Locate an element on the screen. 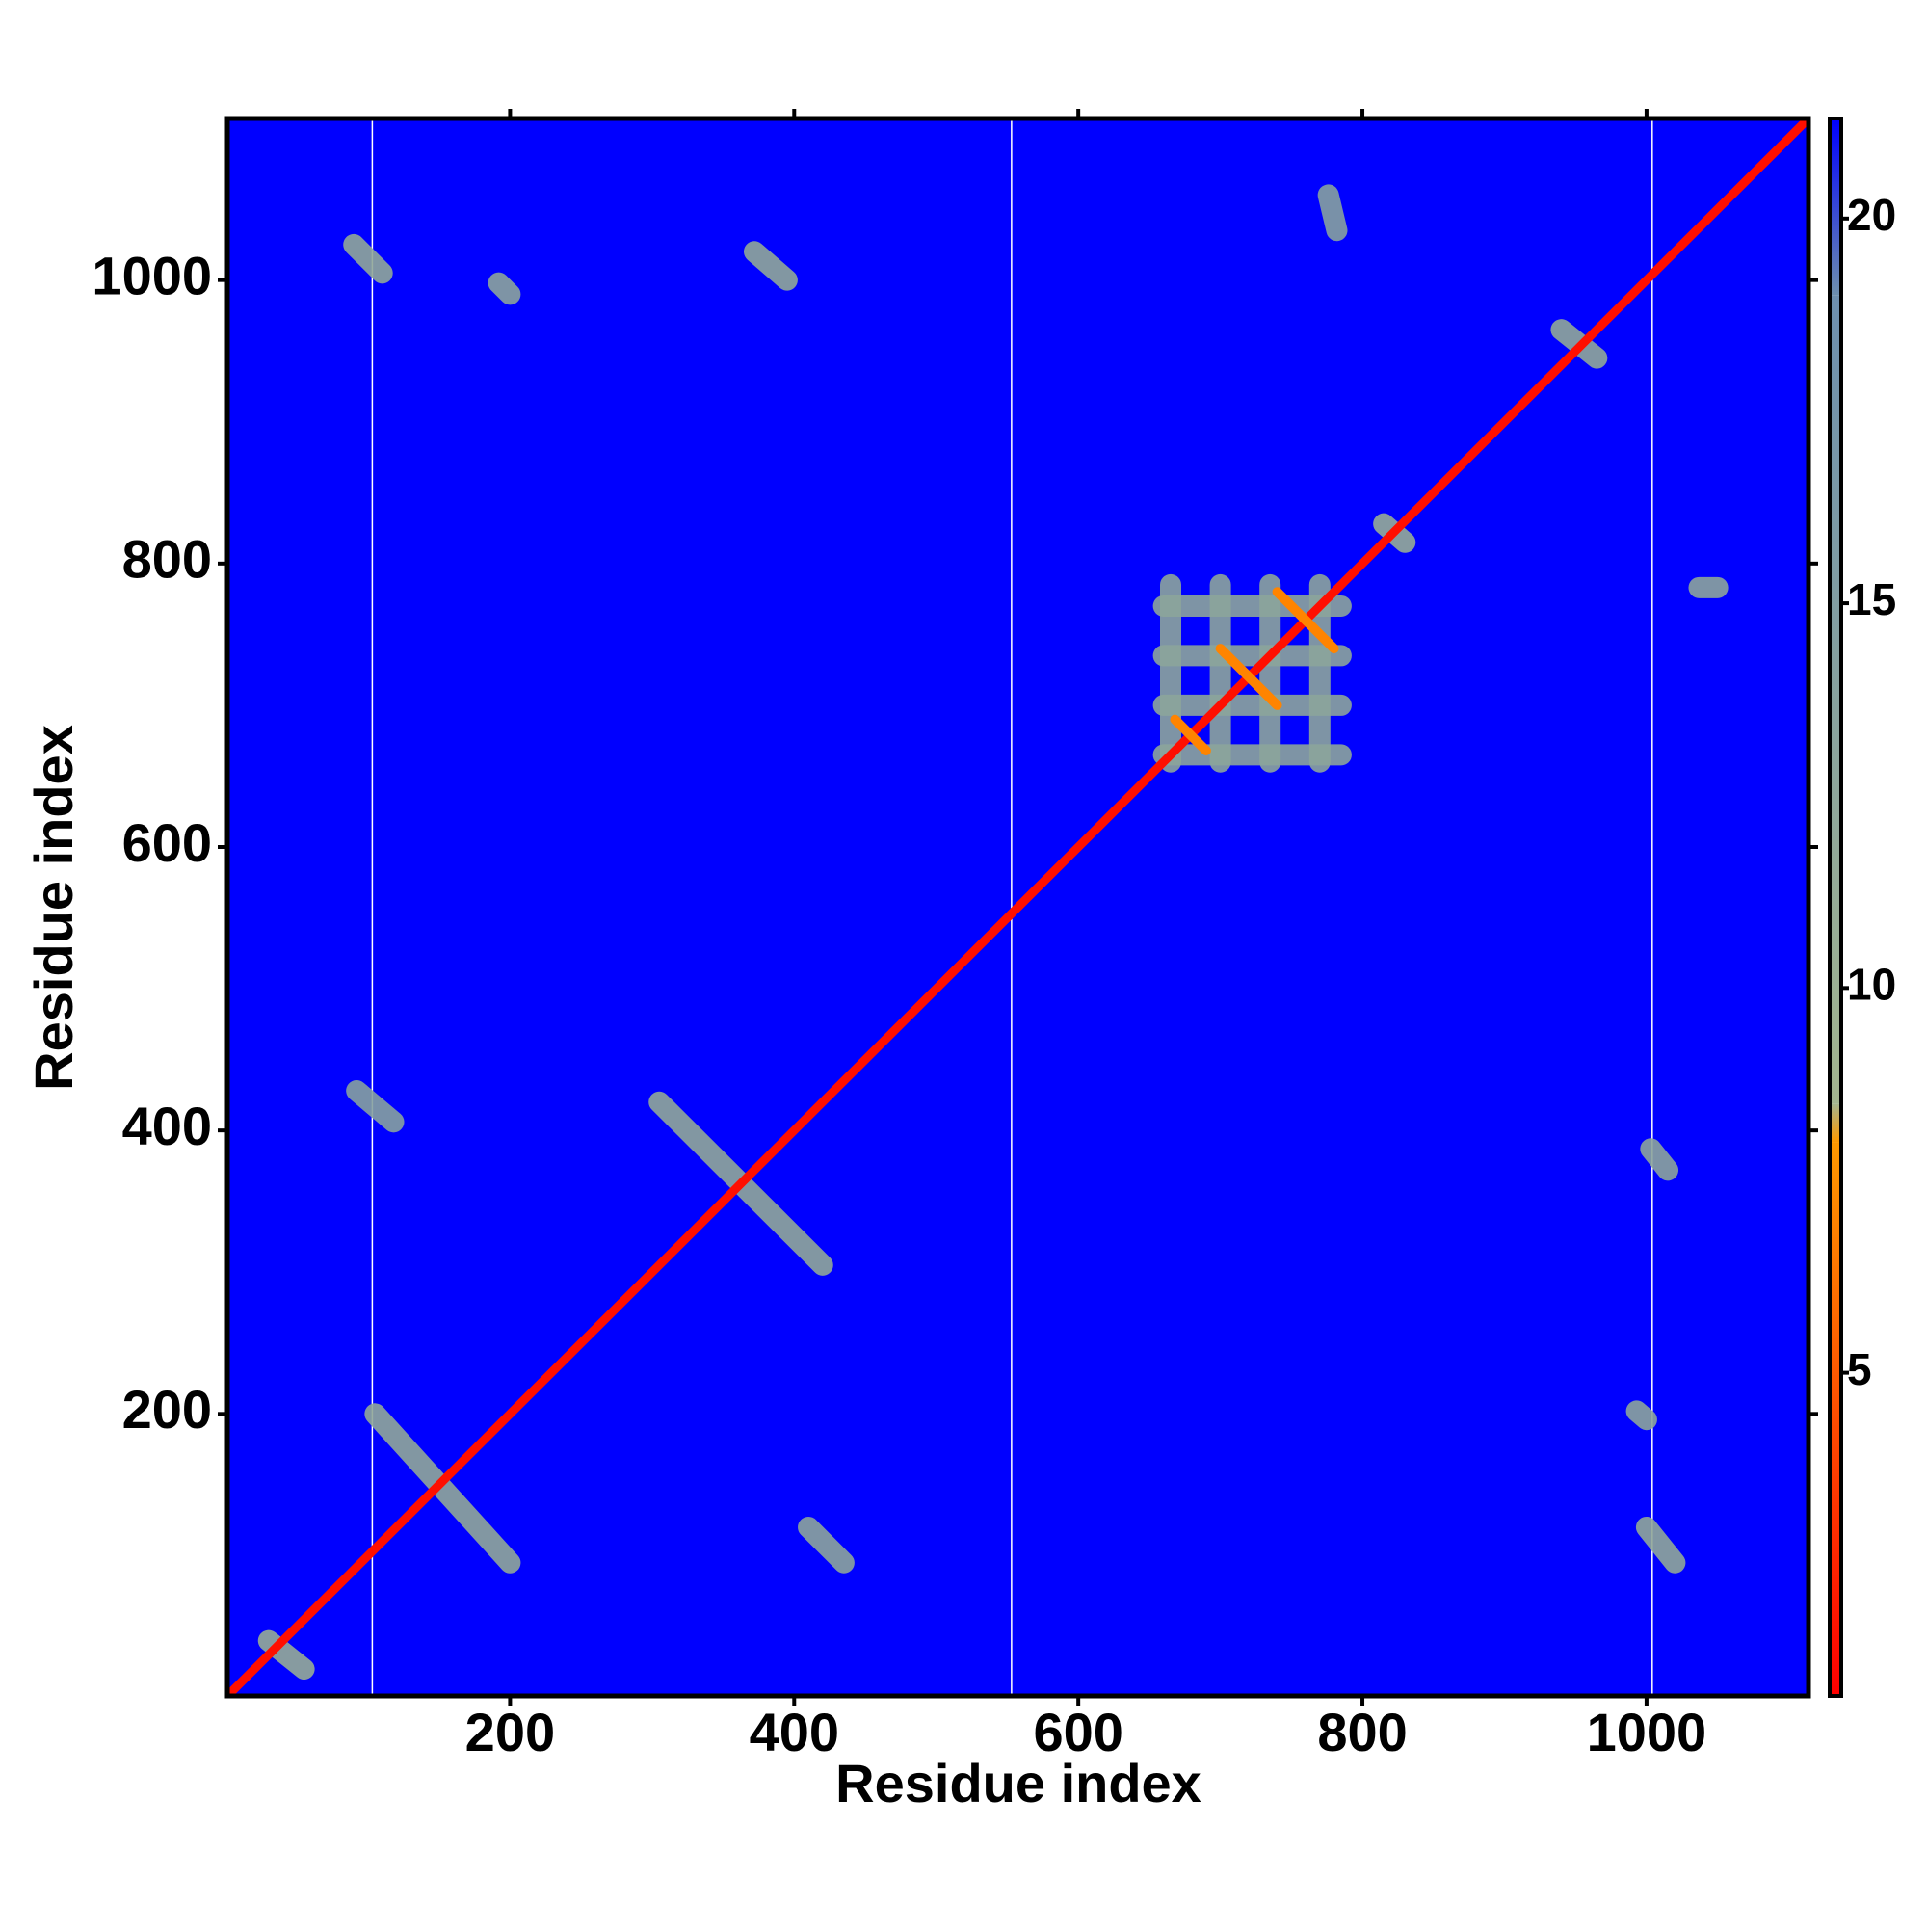 This screenshot has height=1932, width=1927. colorbar-tick-label: 10 is located at coordinates (1871, 985).